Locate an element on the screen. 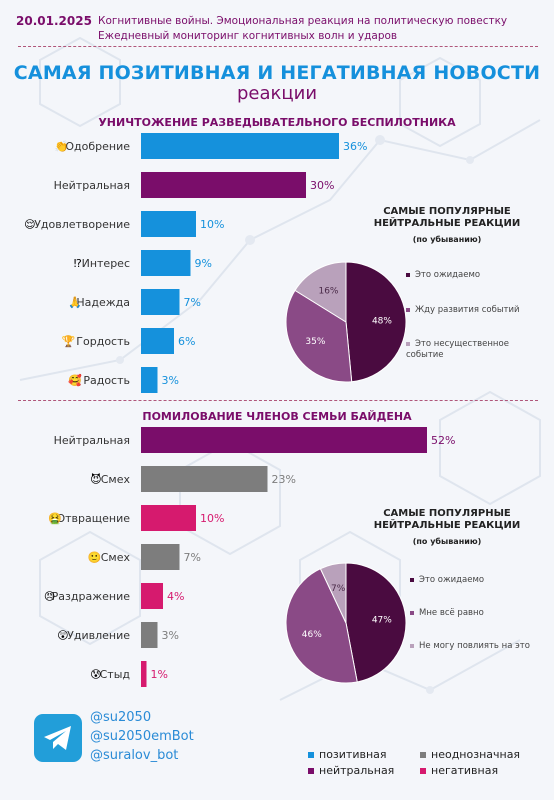 This screenshot has height=800, width=554. pie-chart-pardon: 47% 46% 7% is located at coordinates (346, 623).